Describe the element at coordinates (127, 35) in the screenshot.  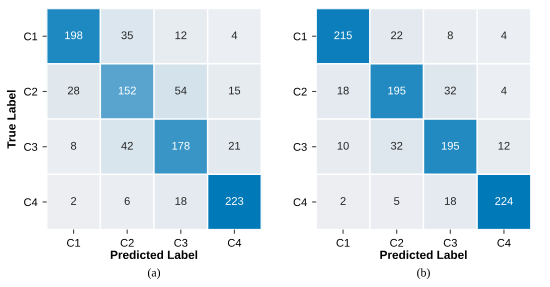
I see `data-label: 35` at that location.